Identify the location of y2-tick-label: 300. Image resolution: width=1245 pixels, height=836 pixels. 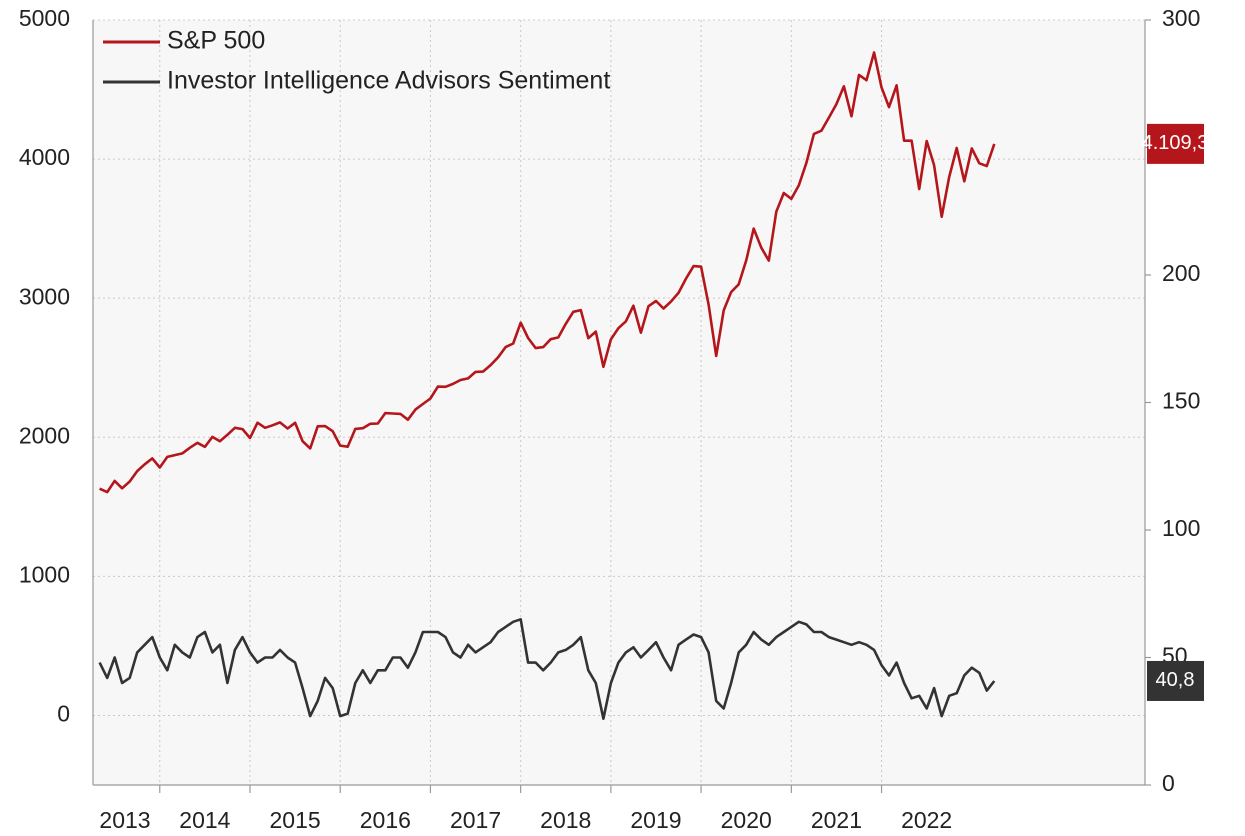
(1181, 18).